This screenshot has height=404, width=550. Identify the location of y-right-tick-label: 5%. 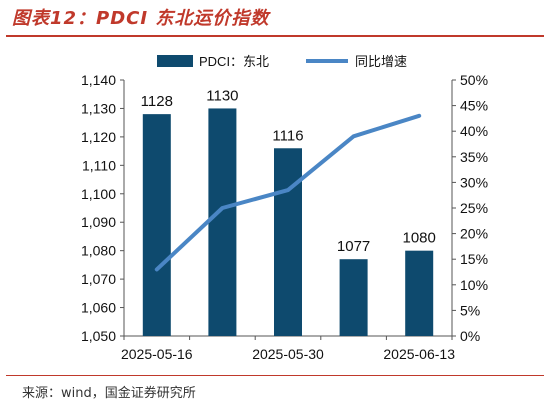
(470, 310).